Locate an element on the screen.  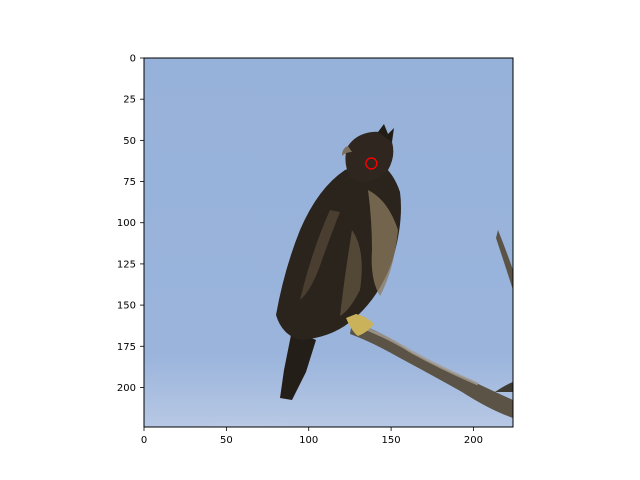
y-axis: 0 25 50 75 100 125 150 175 200 is located at coordinates (130, 224).